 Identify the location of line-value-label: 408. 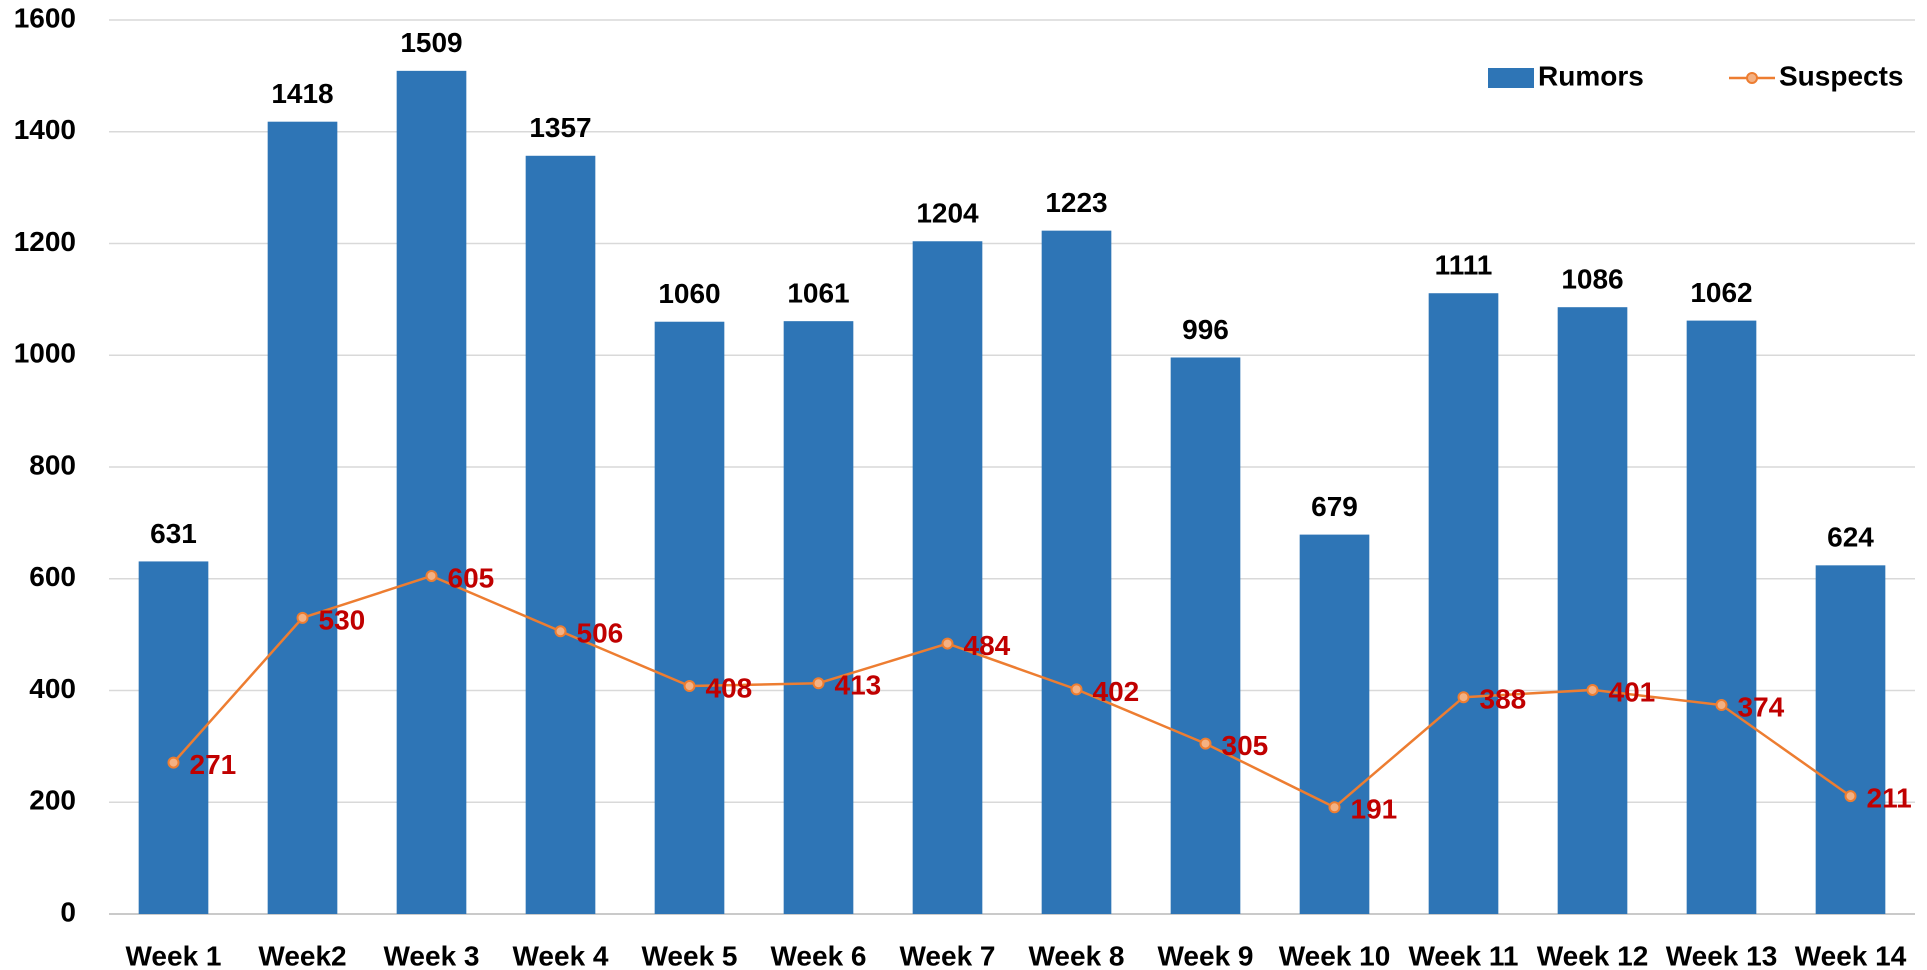
(729, 687).